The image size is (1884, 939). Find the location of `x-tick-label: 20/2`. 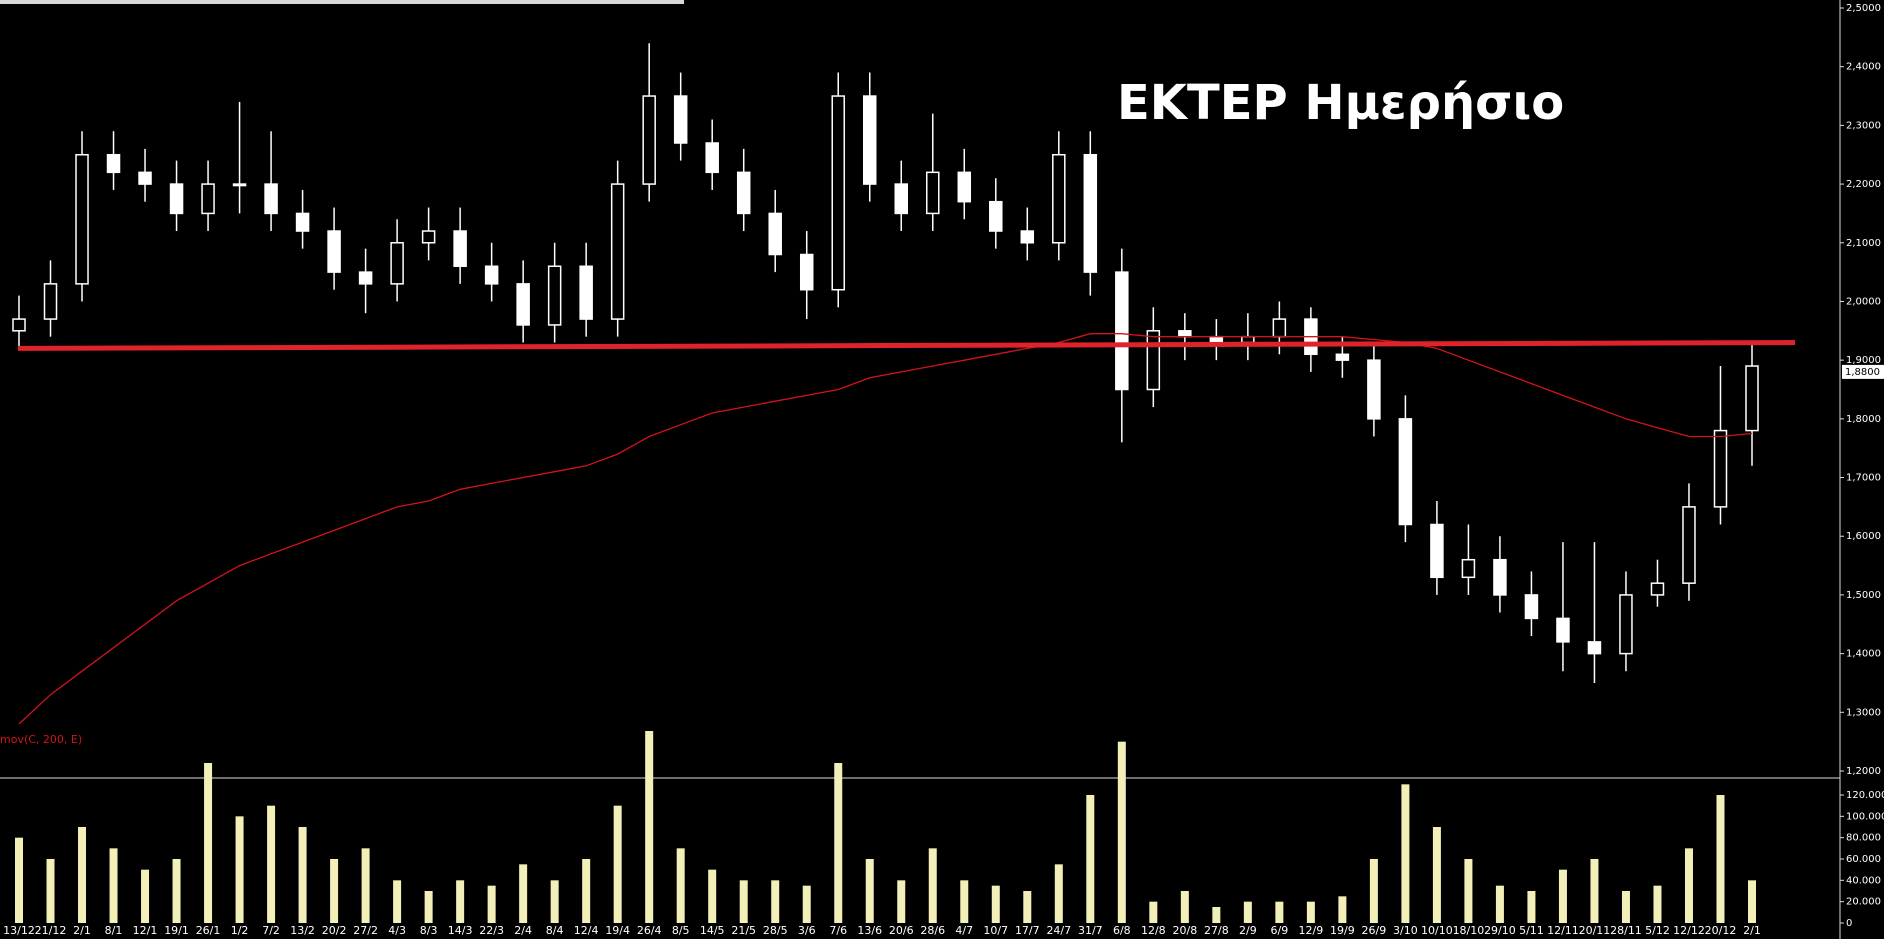

x-tick-label: 20/2 is located at coordinates (334, 930).